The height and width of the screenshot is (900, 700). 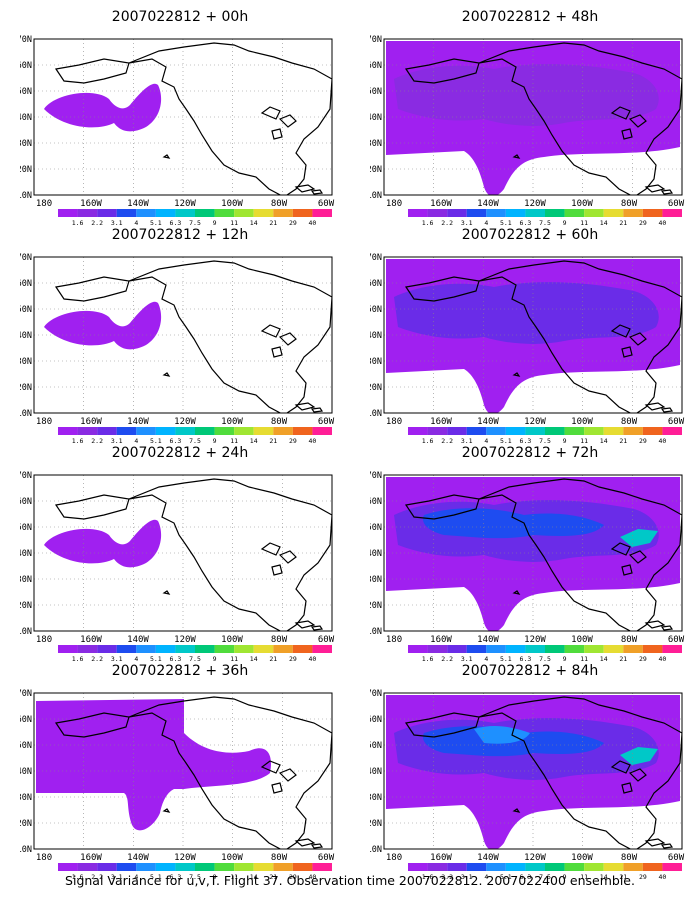 I want to click on colorbar-label: 1.6, so click(x=78, y=658).